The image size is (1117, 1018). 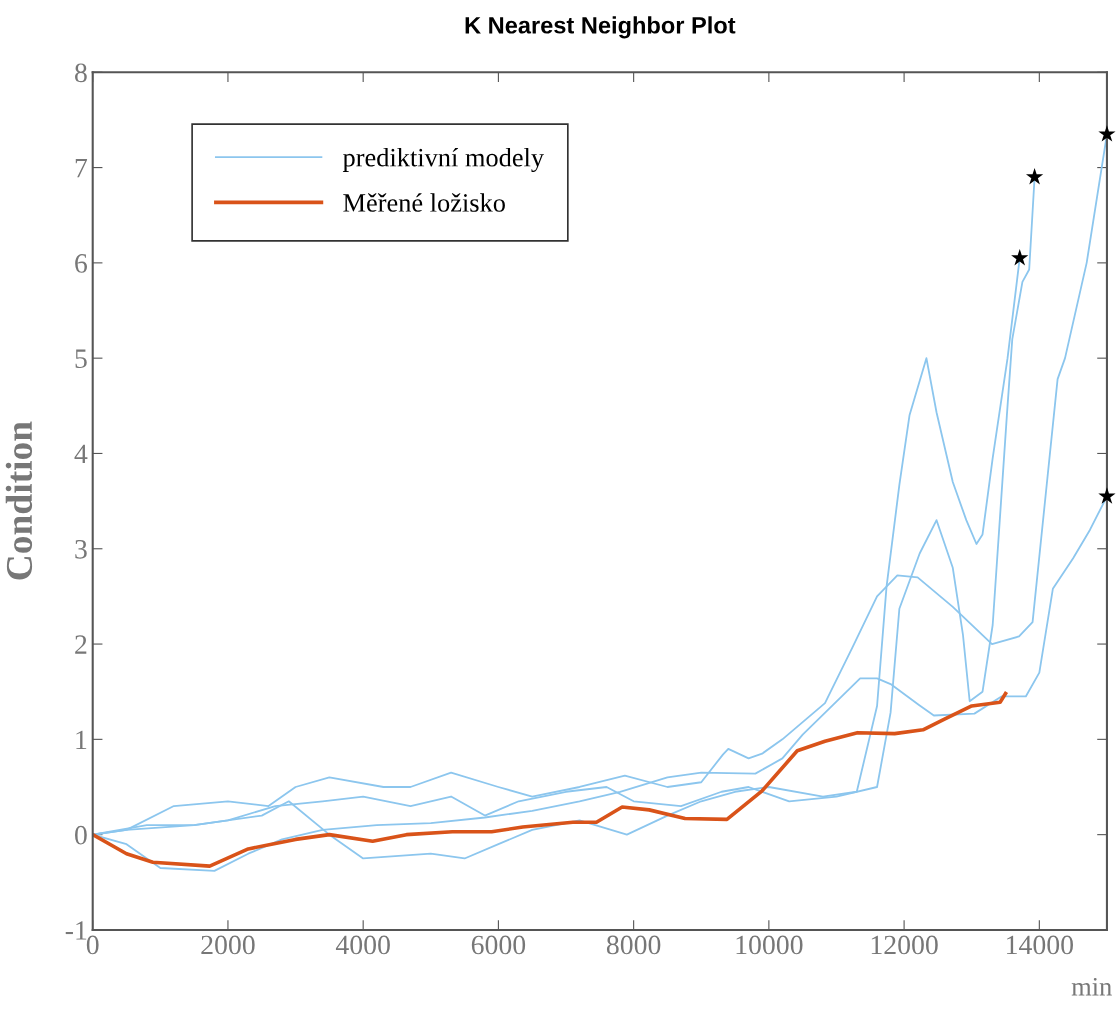 What do you see at coordinates (1040, 945) in the screenshot?
I see `x-tick-label: 14000` at bounding box center [1040, 945].